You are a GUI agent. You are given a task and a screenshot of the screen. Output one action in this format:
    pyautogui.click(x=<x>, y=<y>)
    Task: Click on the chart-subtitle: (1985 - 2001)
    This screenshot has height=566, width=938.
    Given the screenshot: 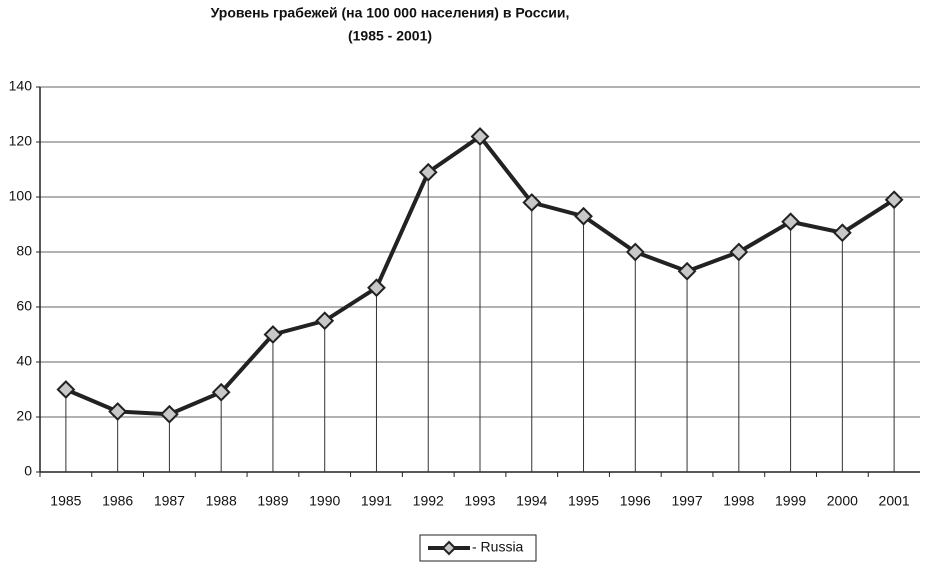 What is the action you would take?
    pyautogui.click(x=390, y=36)
    